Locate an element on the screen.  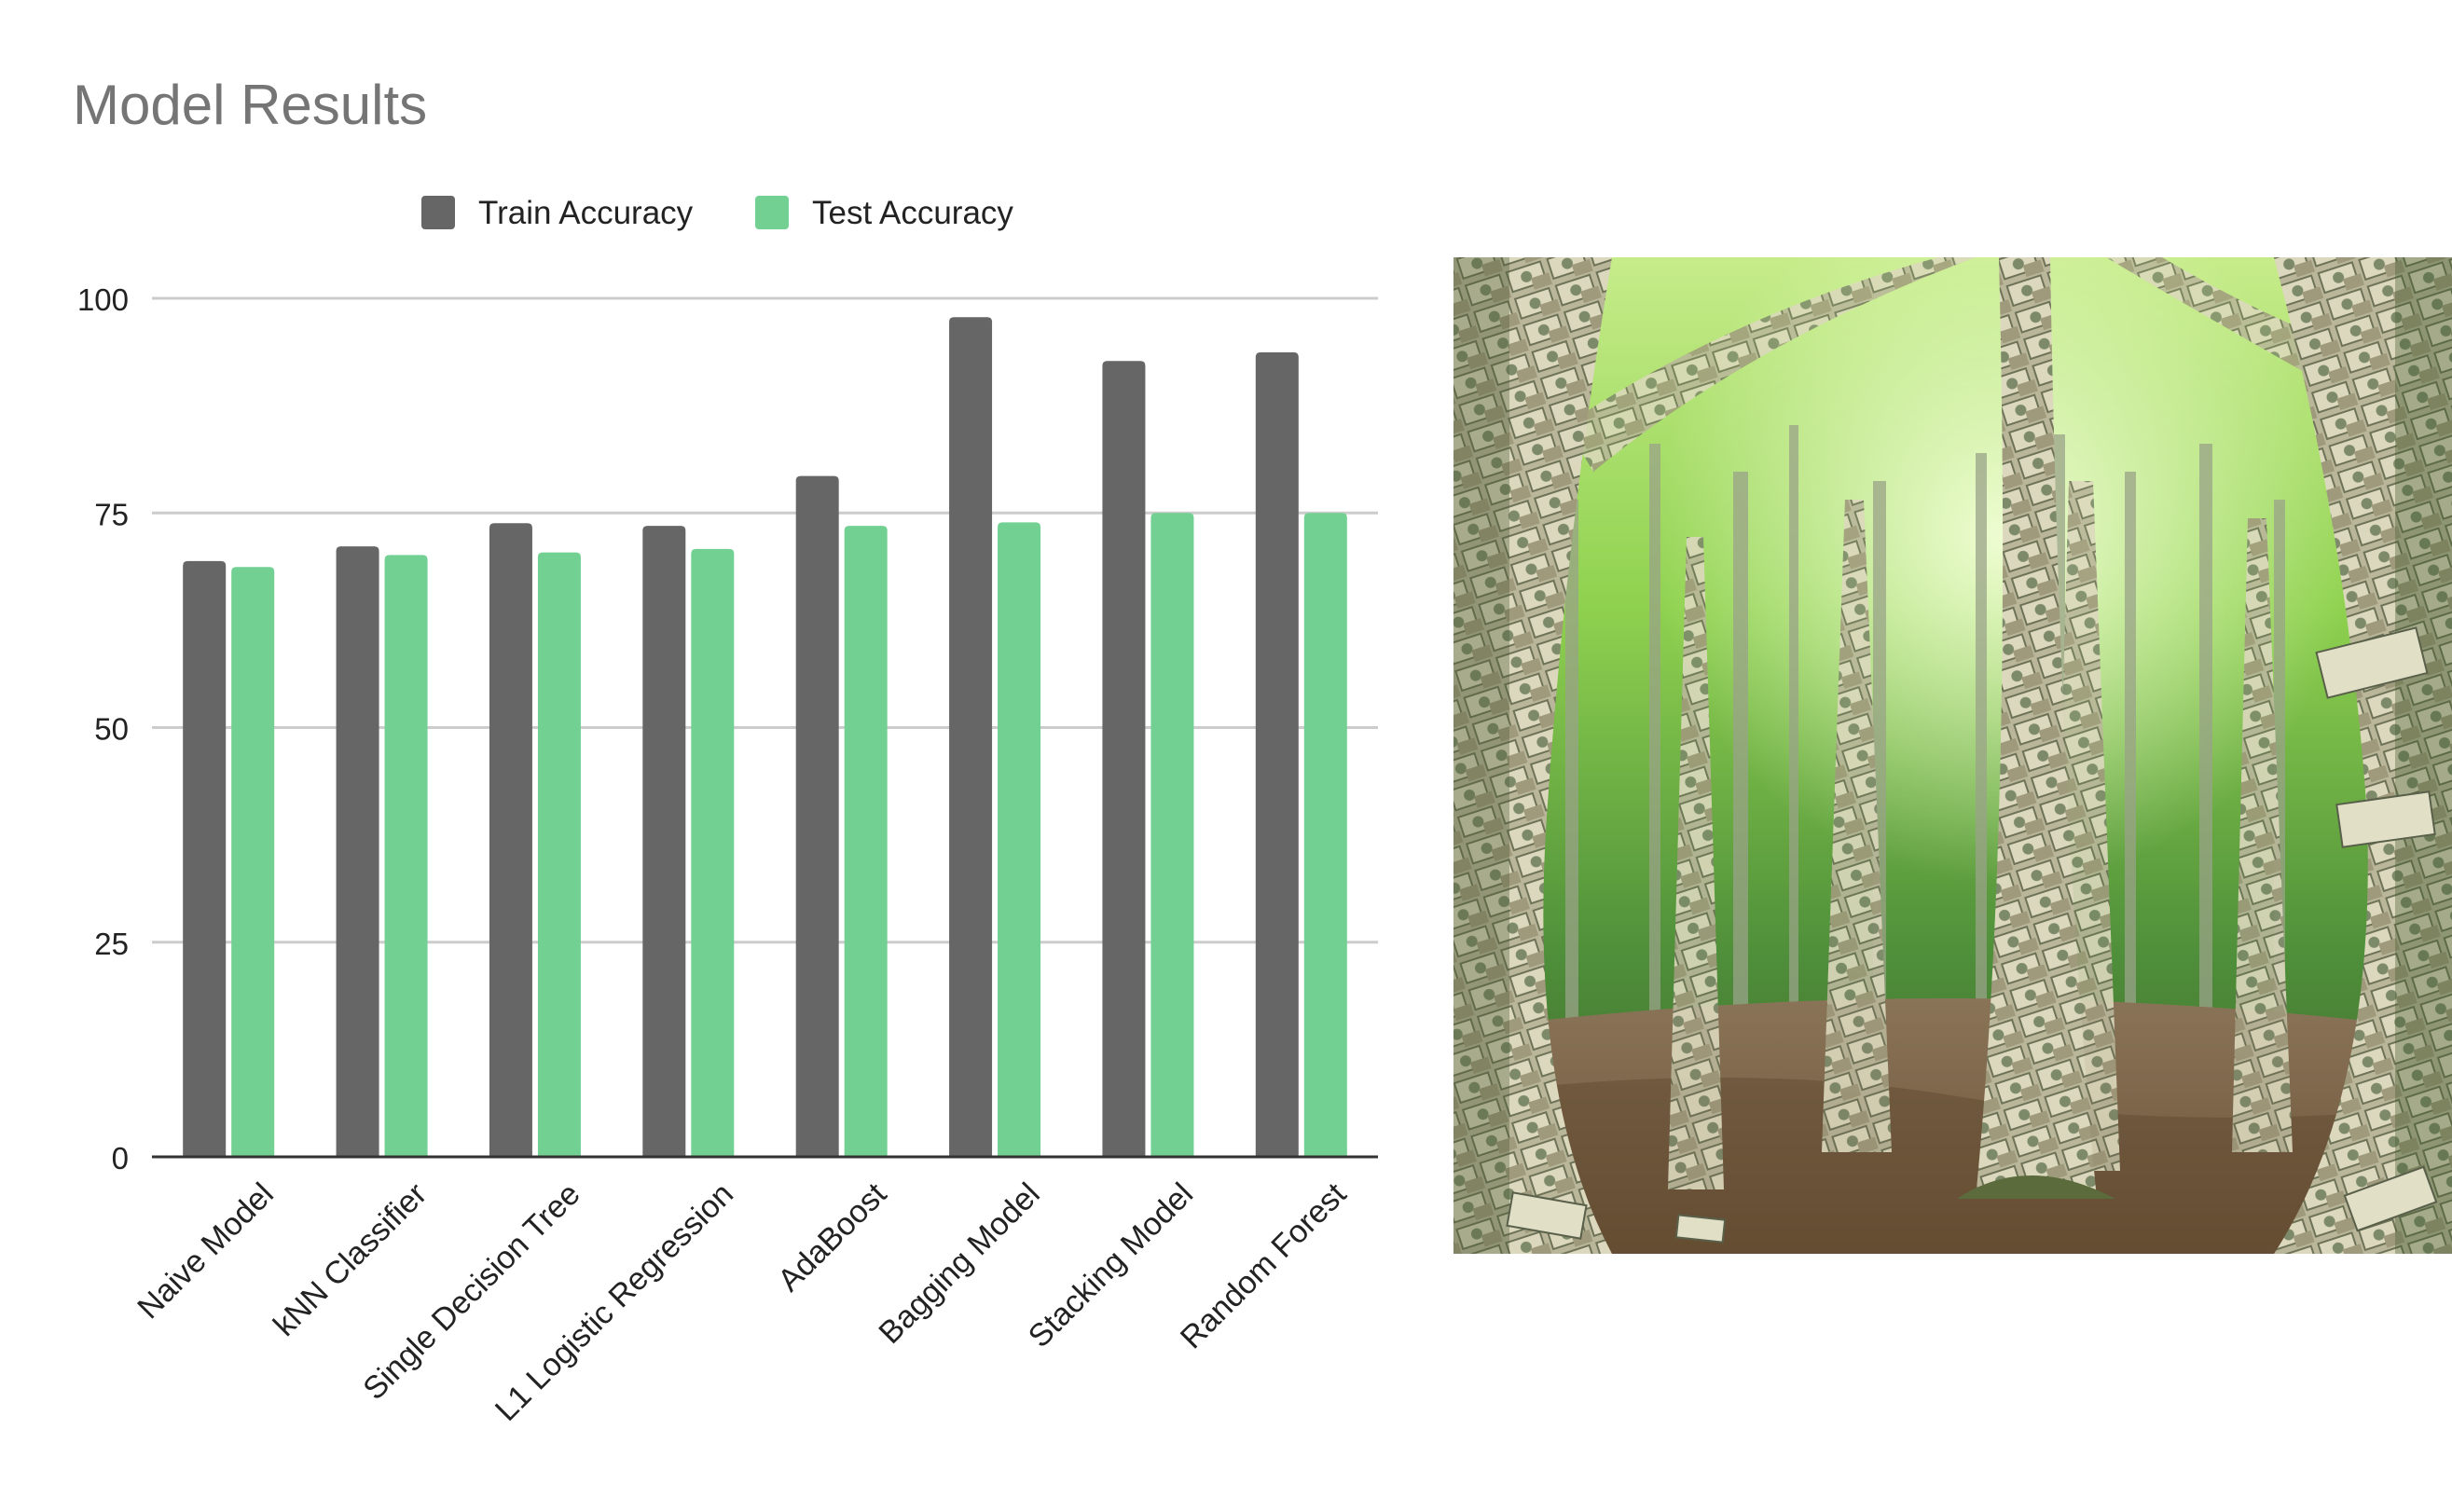
x-tick-label: AdaBoost is located at coordinates (832, 1237).